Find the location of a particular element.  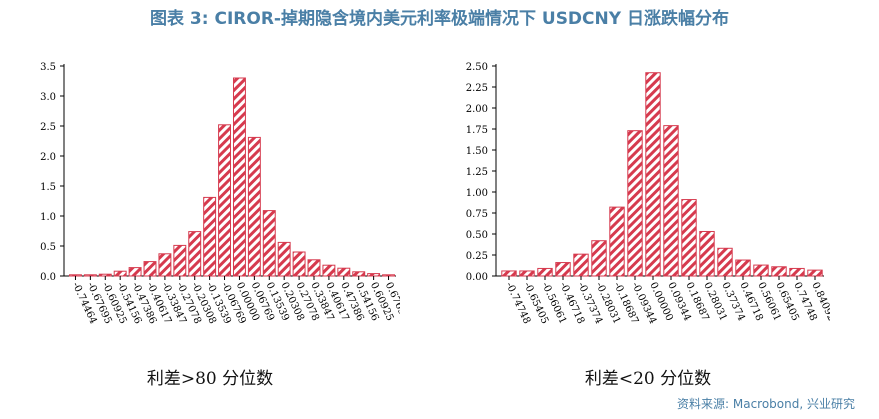

y-tick-label: 1.5 is located at coordinates (48, 187).